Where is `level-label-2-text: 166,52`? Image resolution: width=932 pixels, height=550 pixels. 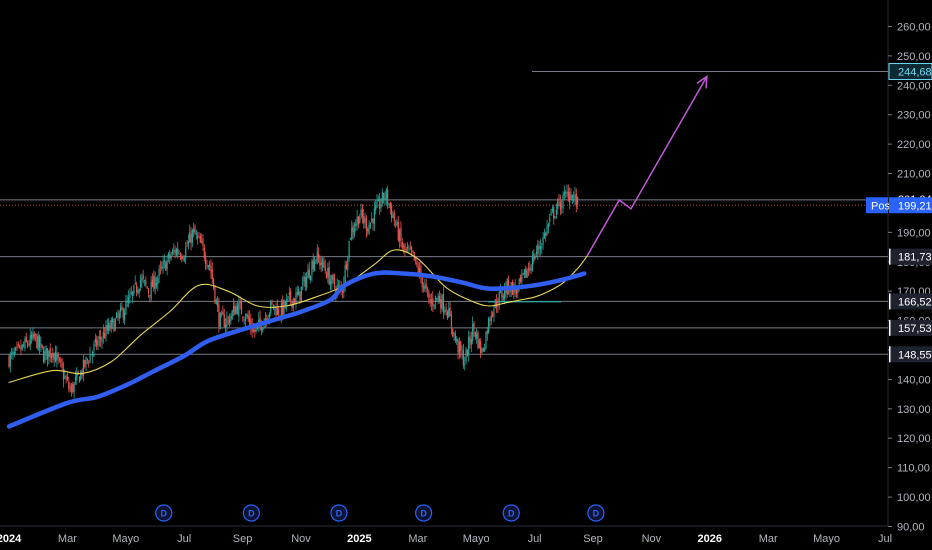
level-label-2-text: 166,52 is located at coordinates (915, 302).